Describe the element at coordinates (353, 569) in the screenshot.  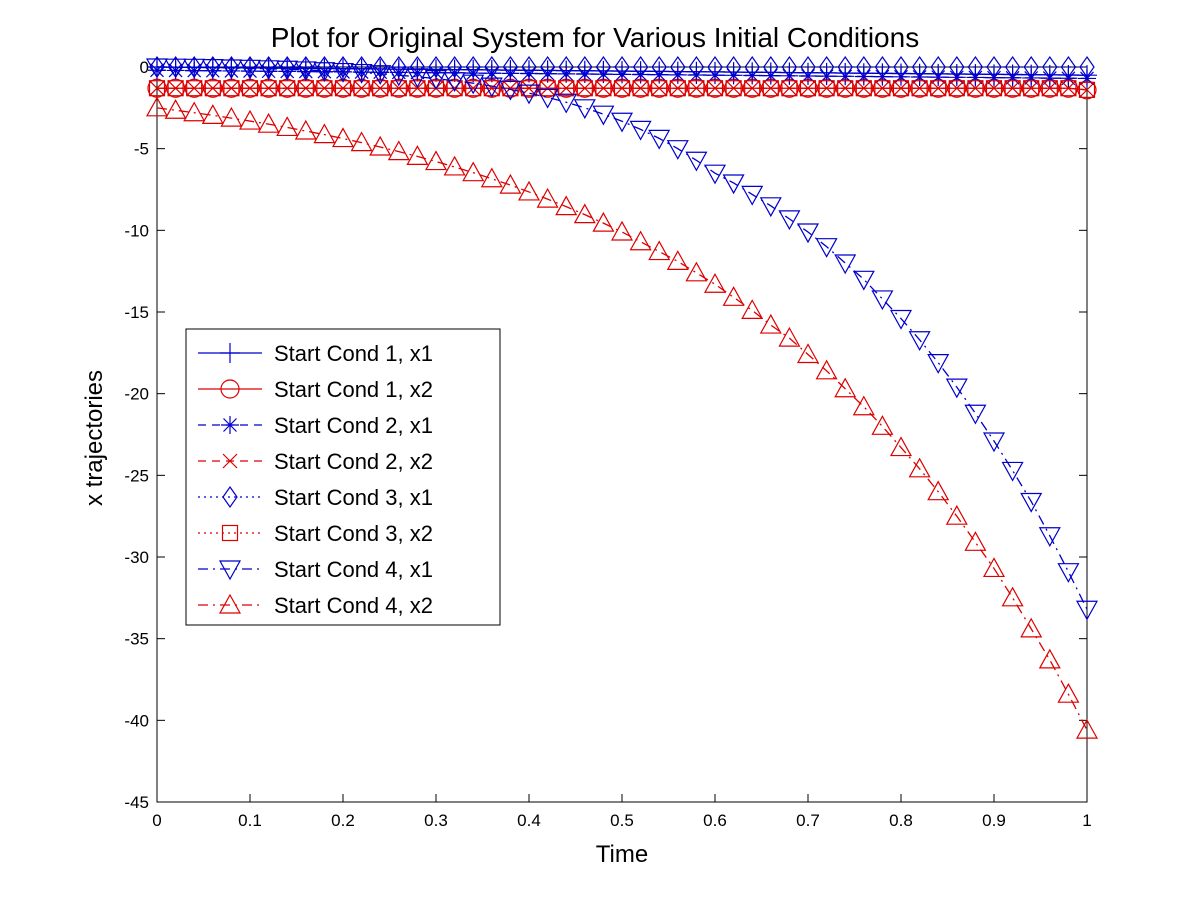
I see `legend-label: Start Cond 4, x1` at that location.